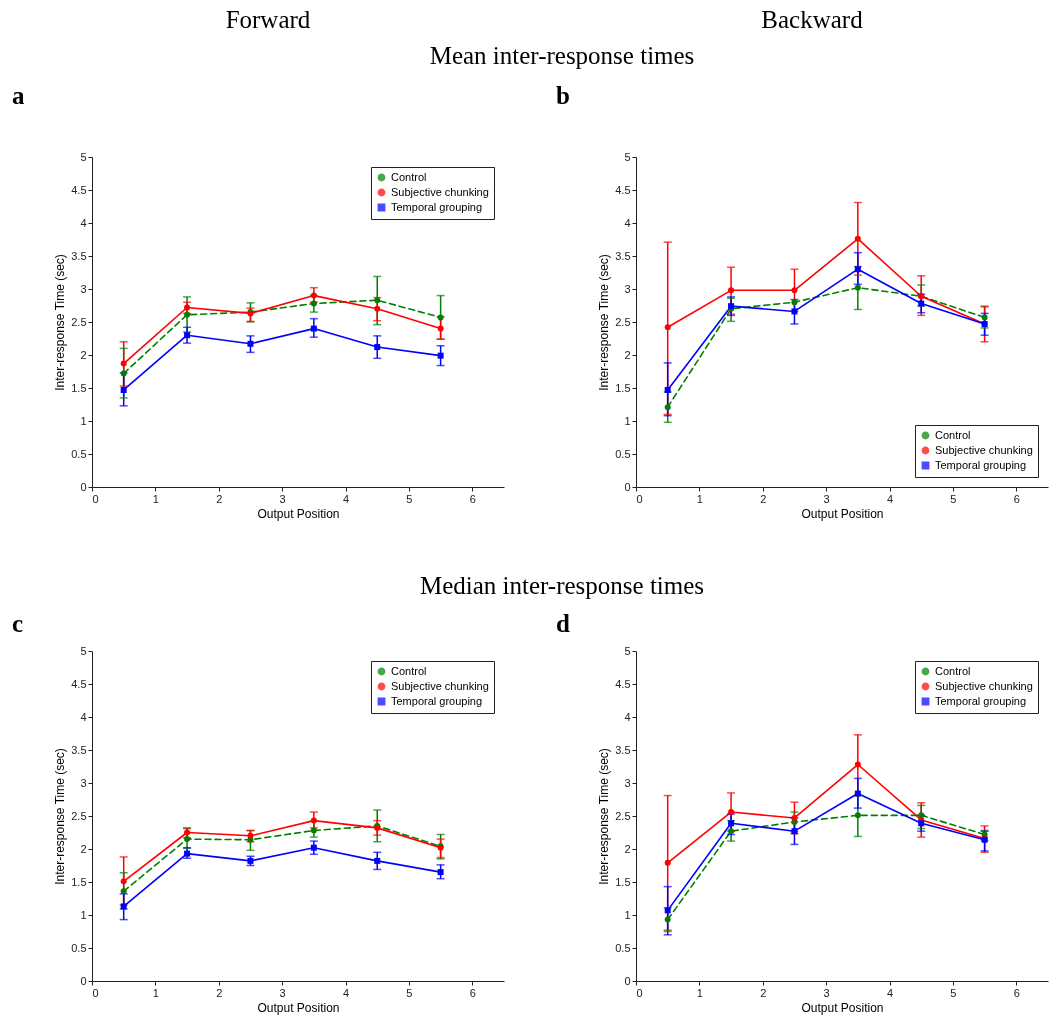  What do you see at coordinates (563, 624) in the screenshot?
I see `chart-title: d` at bounding box center [563, 624].